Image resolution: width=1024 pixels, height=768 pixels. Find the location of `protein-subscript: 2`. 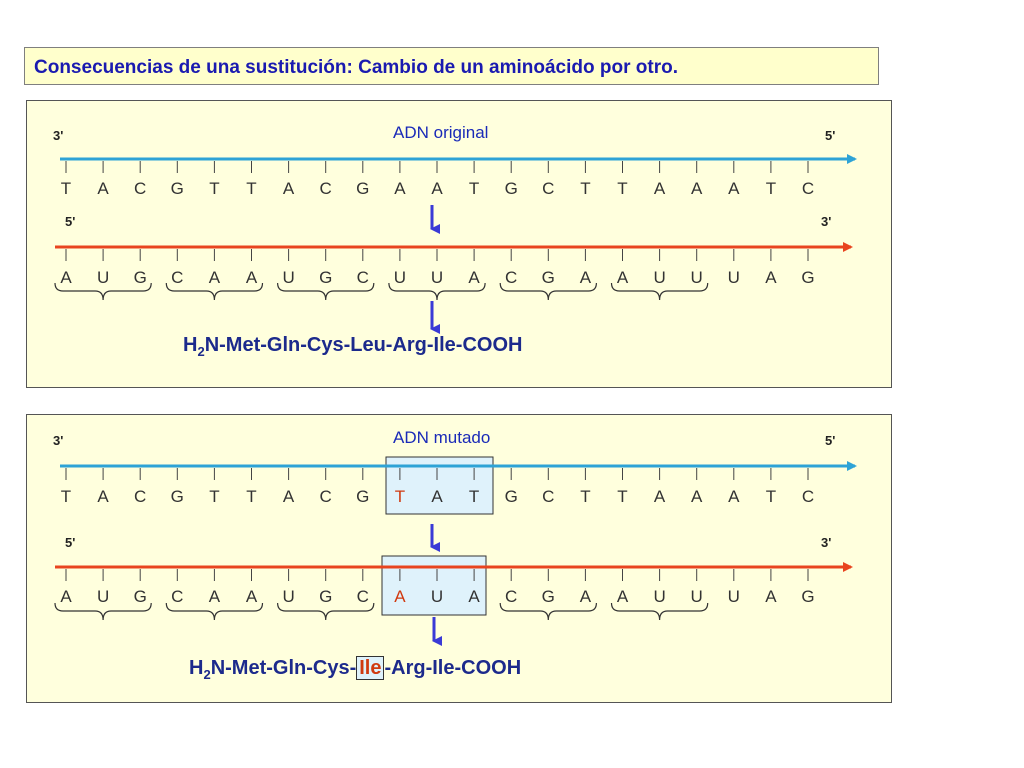

protein-subscript: 2 is located at coordinates (207, 674).